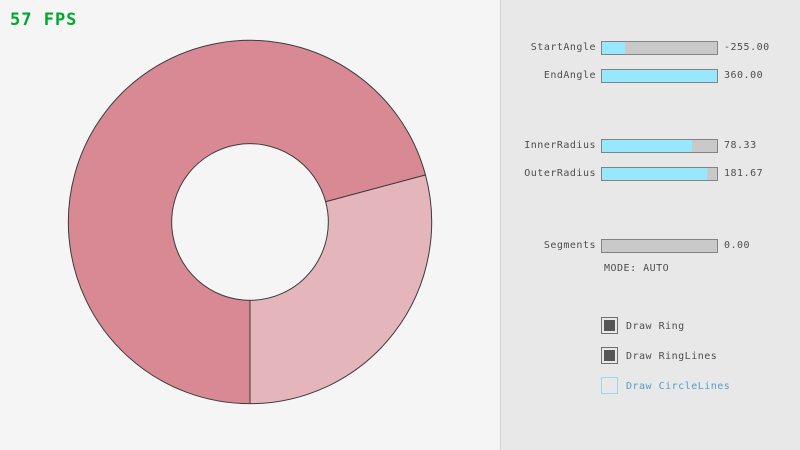 The height and width of the screenshot is (450, 800). What do you see at coordinates (744, 173) in the screenshot?
I see `outerradius-value: 181.67` at bounding box center [744, 173].